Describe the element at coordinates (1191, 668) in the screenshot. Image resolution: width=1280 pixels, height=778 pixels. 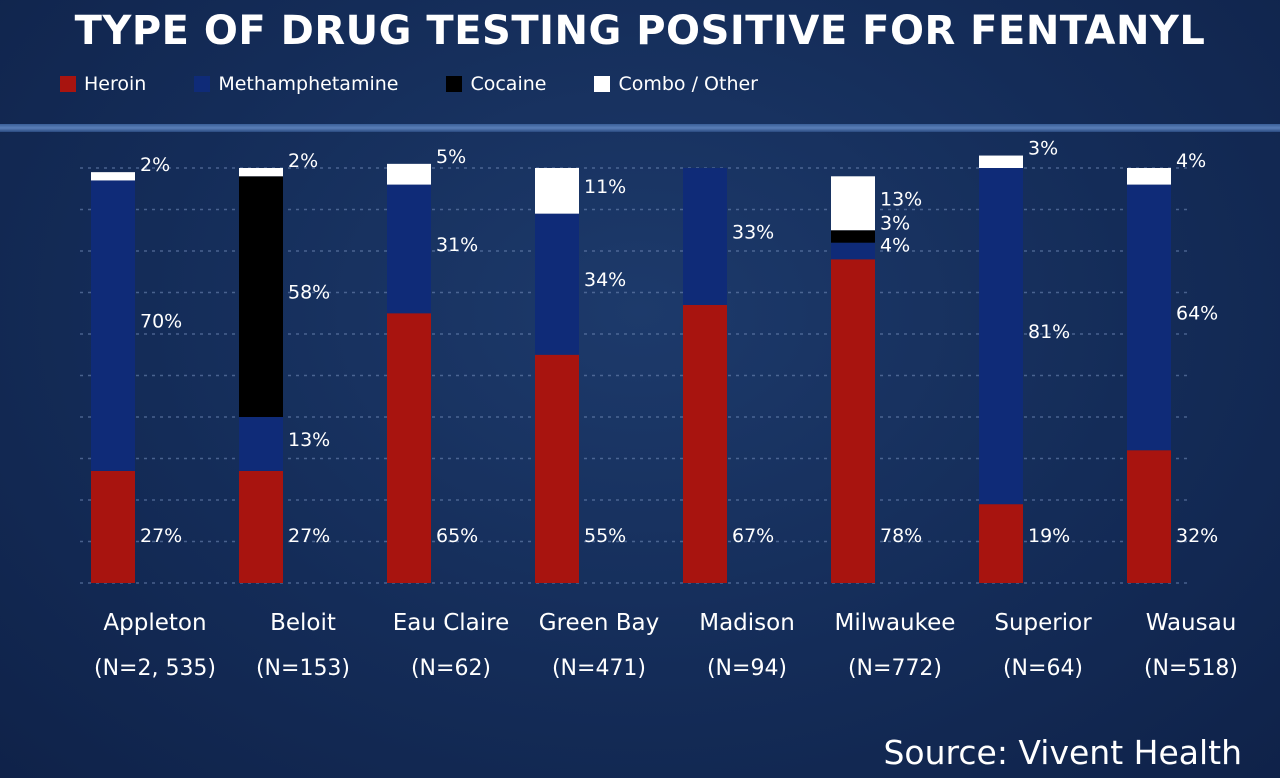
I see `sample-size-label-wausau: (N=518)` at that location.